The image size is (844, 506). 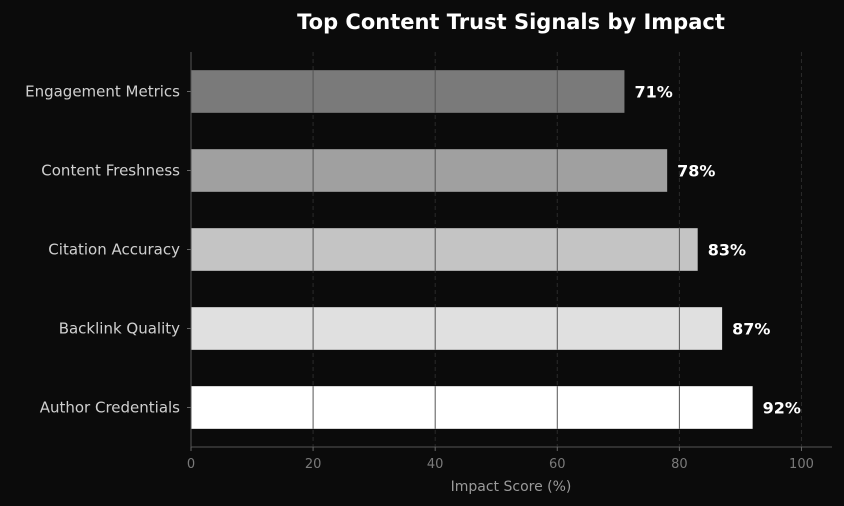 I want to click on value-label: 71%, so click(x=653, y=92).